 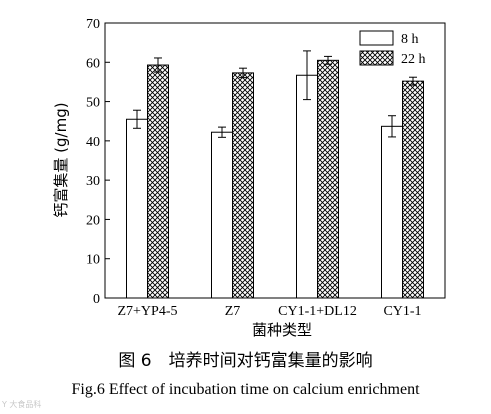 I want to click on y-tick-label: 20, so click(x=93, y=220).